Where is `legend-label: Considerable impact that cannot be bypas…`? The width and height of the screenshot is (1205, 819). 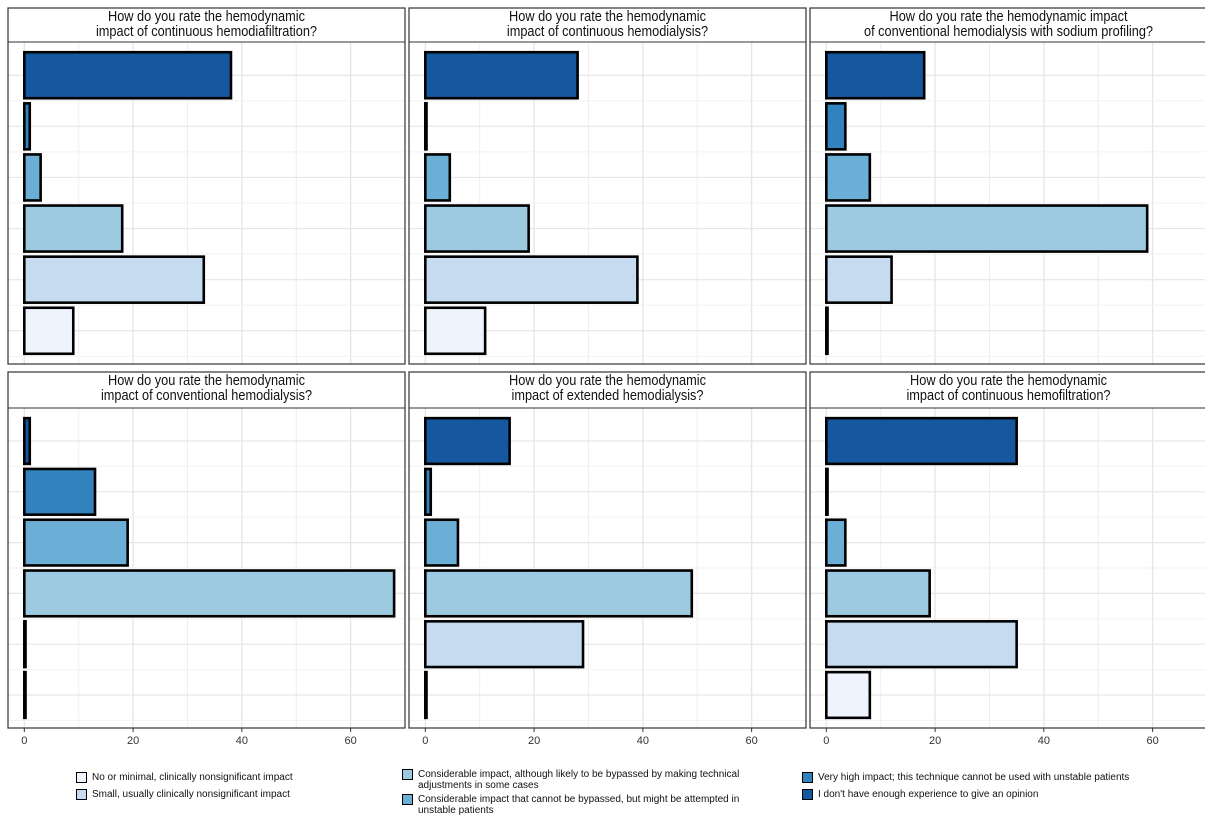
legend-label: Considerable impact that cannot be bypas… is located at coordinates (579, 805).